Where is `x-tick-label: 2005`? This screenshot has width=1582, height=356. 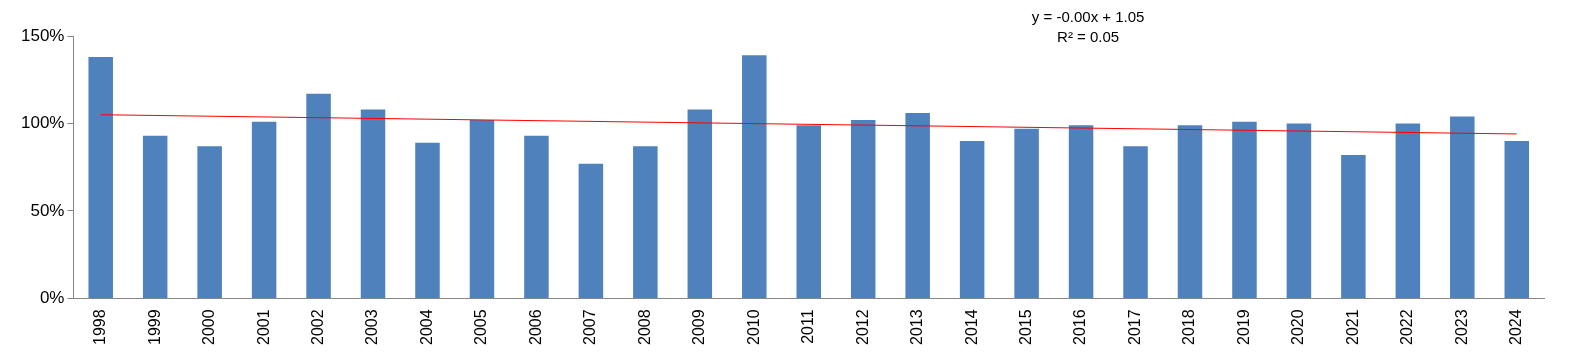 x-tick-label: 2005 is located at coordinates (481, 327).